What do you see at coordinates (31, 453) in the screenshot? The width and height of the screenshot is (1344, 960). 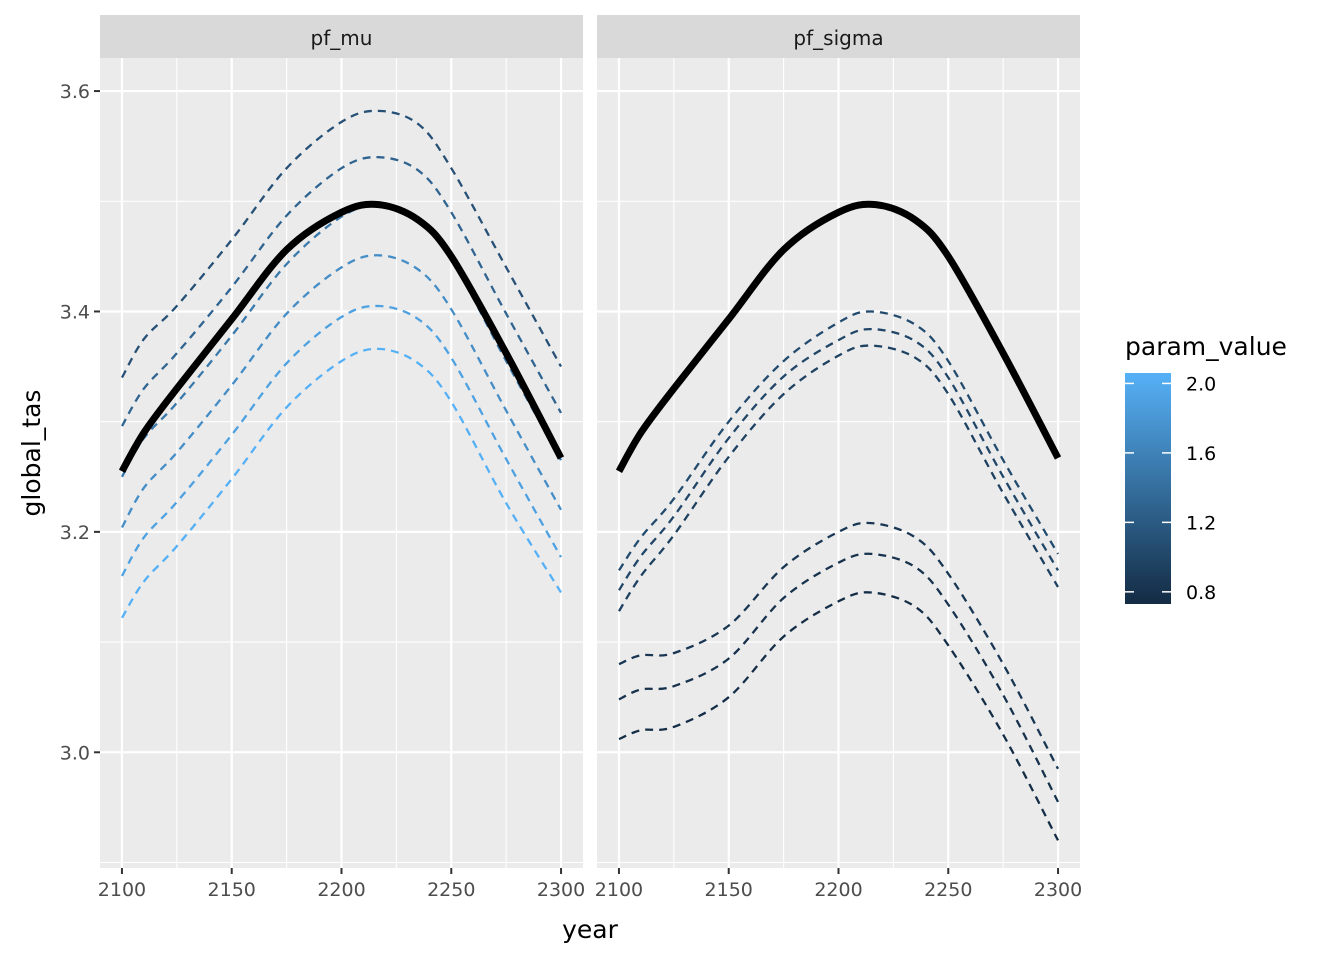 I see `y-axis-title: global_tas` at bounding box center [31, 453].